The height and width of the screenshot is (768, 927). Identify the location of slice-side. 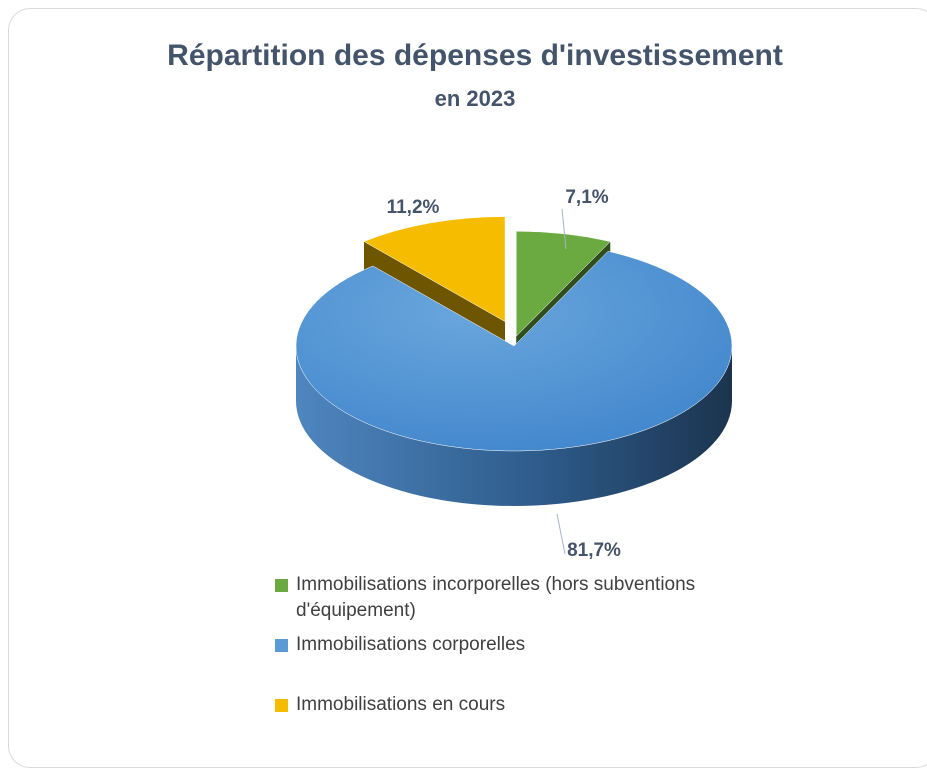
(514, 426).